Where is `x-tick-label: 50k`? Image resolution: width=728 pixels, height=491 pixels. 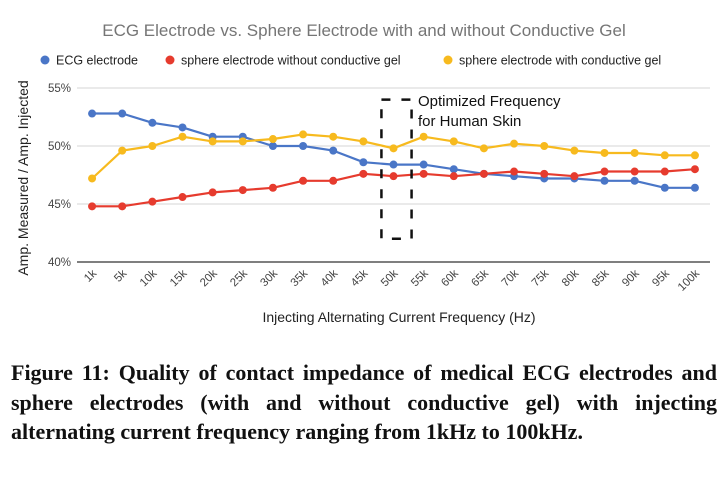 x-tick-label: 50k is located at coordinates (390, 278).